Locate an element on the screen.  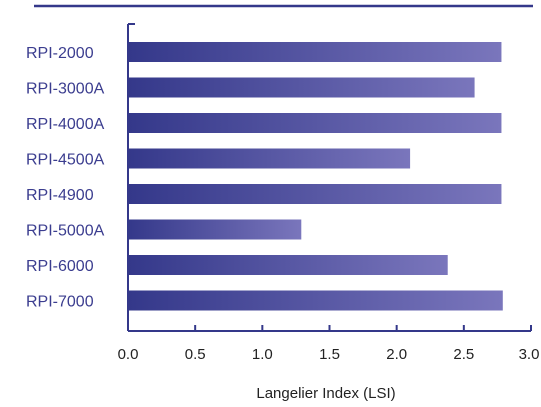
category-label-rpi-5000a: RPI-5000A is located at coordinates (65, 231).